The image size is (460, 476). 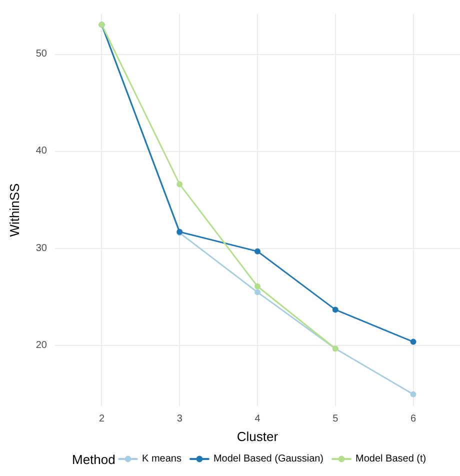 What do you see at coordinates (257, 419) in the screenshot?
I see `x-tick-label: 4` at bounding box center [257, 419].